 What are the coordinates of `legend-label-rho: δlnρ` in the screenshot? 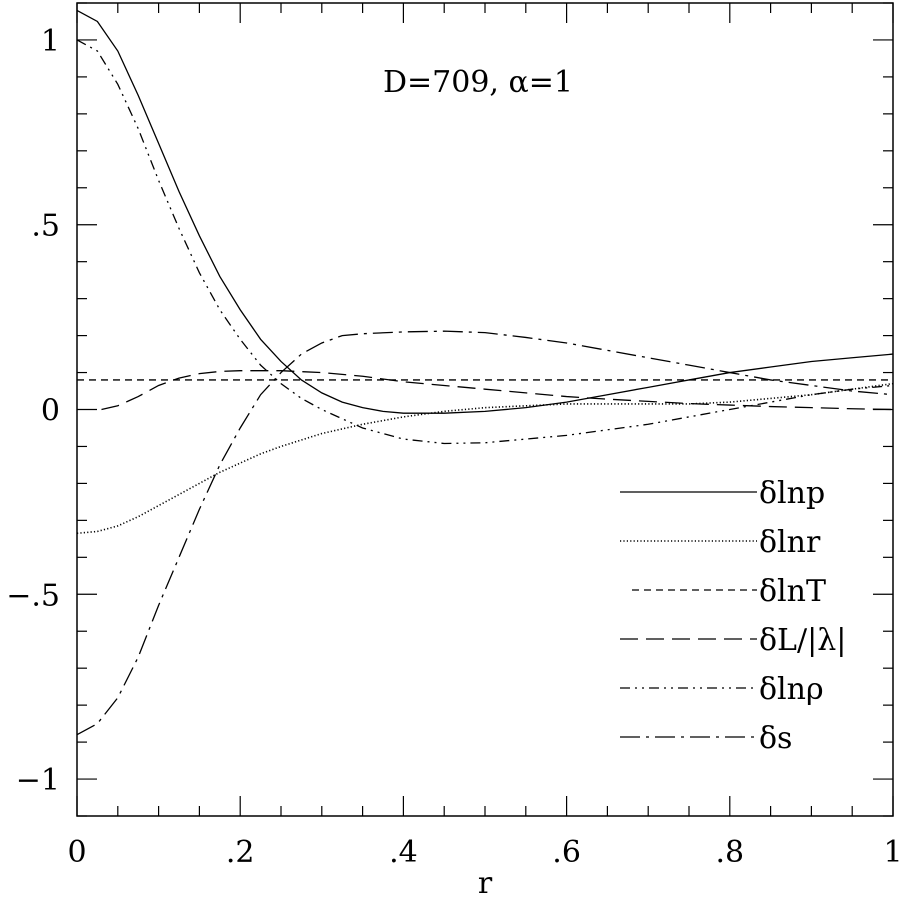 It's located at (791, 689).